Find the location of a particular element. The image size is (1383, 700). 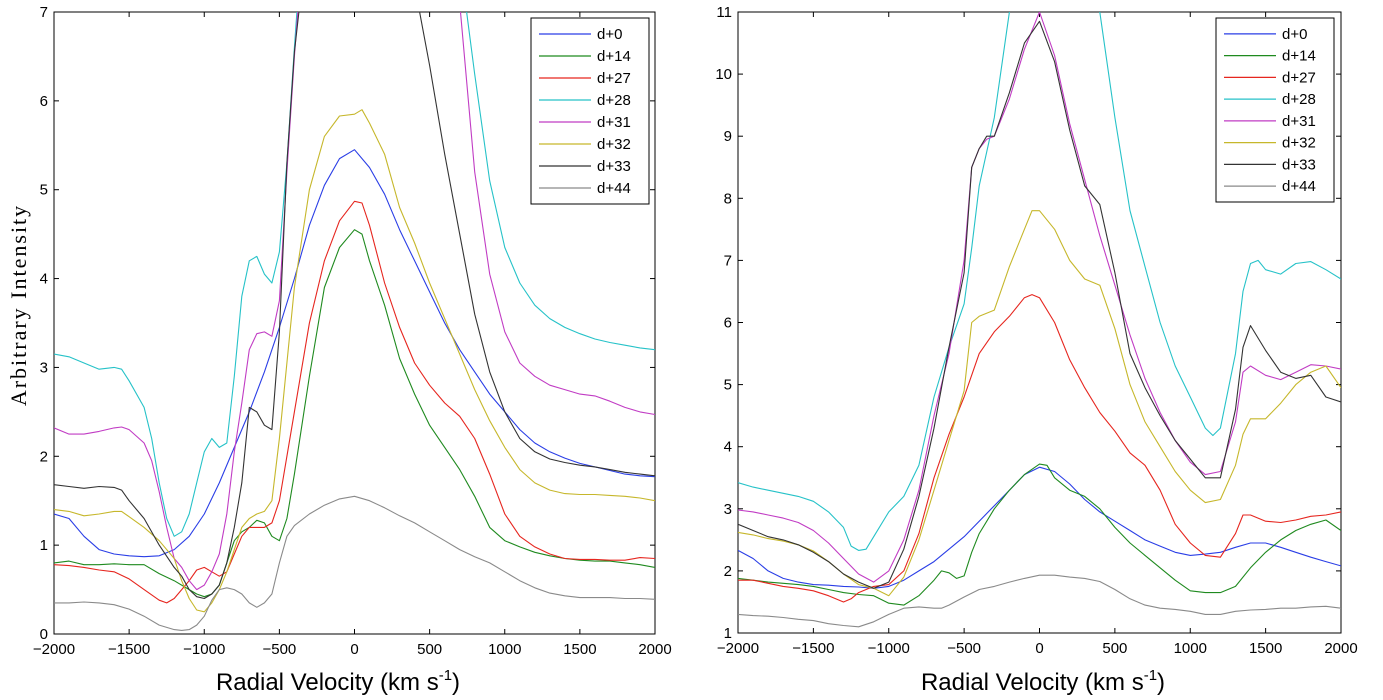

y-tick-label: 0 is located at coordinates (44, 634).